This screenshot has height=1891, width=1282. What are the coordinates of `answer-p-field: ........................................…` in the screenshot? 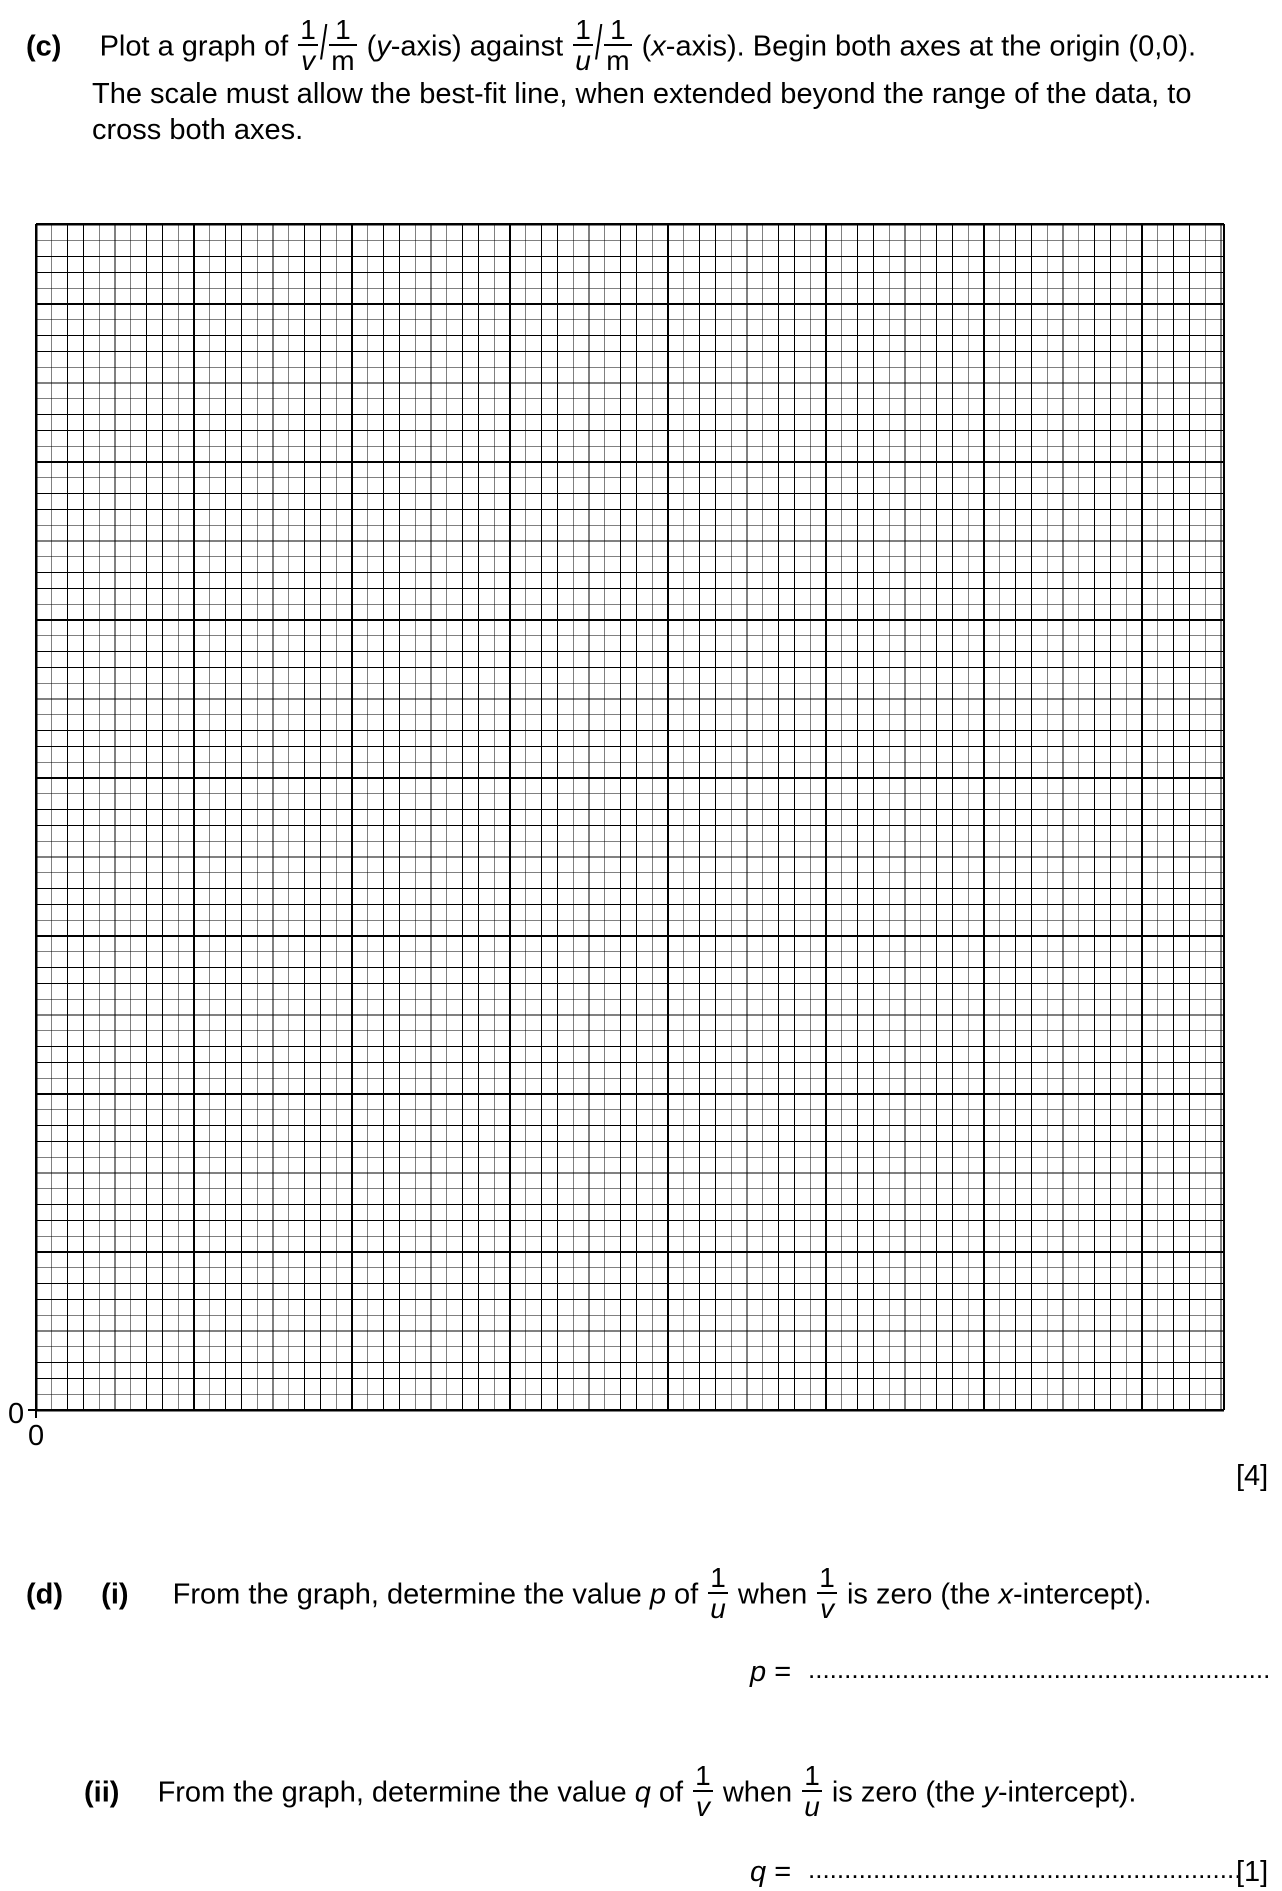 It's located at (1039, 1669).